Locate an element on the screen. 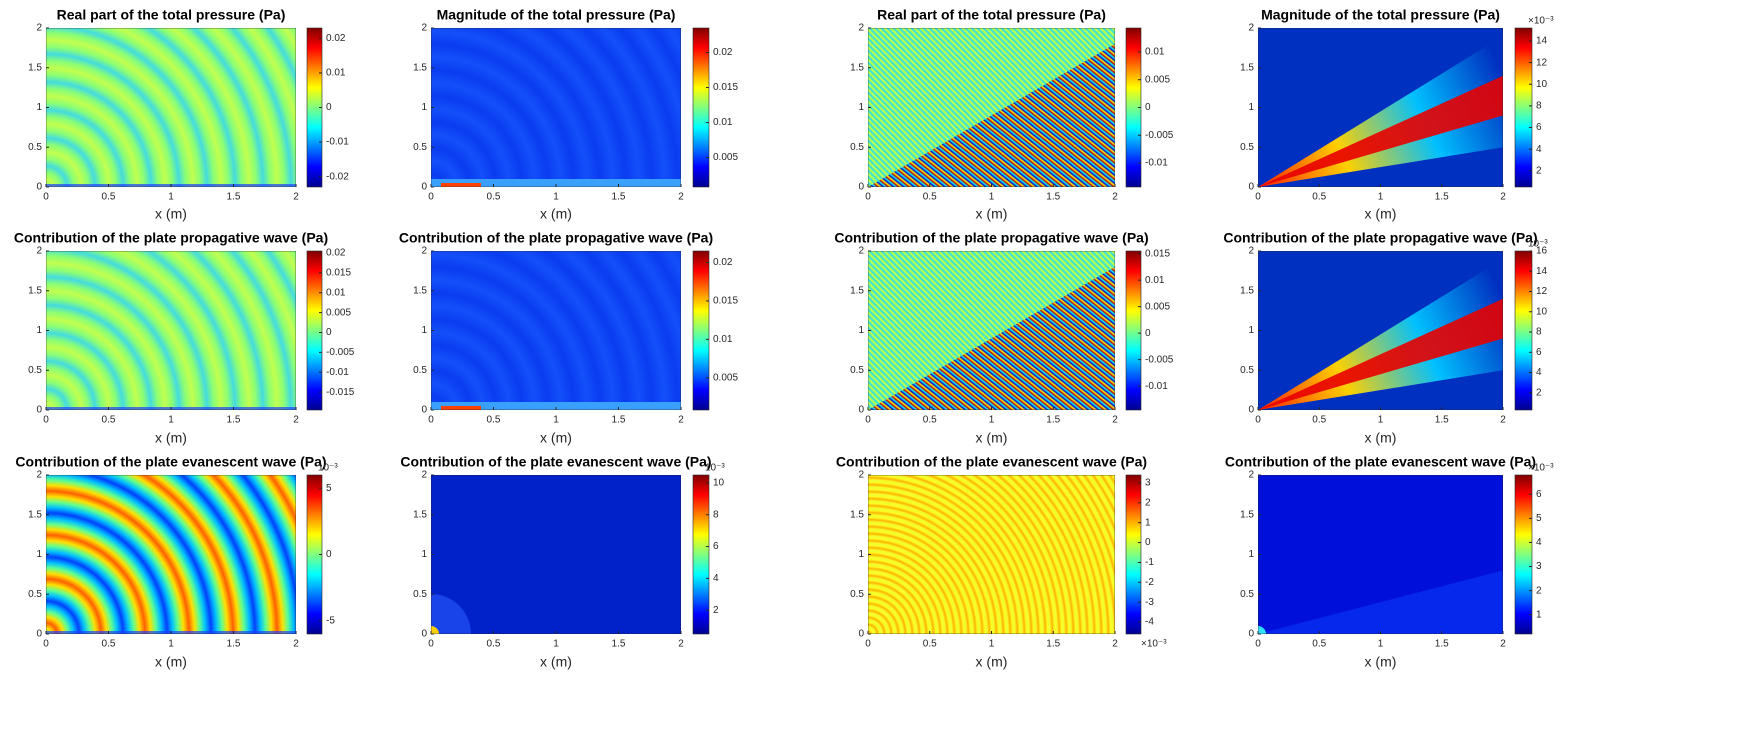 Image resolution: width=1754 pixels, height=751 pixels. colorbar-tick-label: 0.005 is located at coordinates (1157, 306).